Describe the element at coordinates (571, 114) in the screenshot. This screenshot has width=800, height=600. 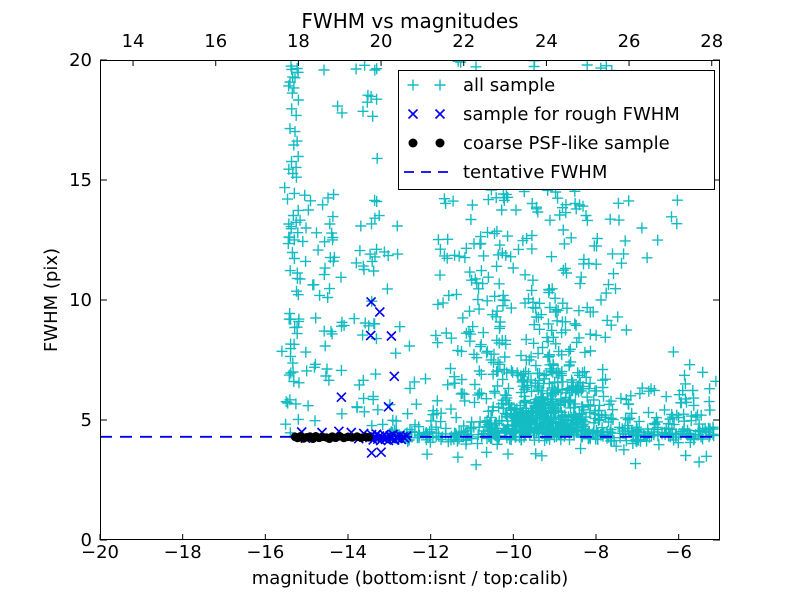
I see `legend-label: sample for rough FWHM` at that location.